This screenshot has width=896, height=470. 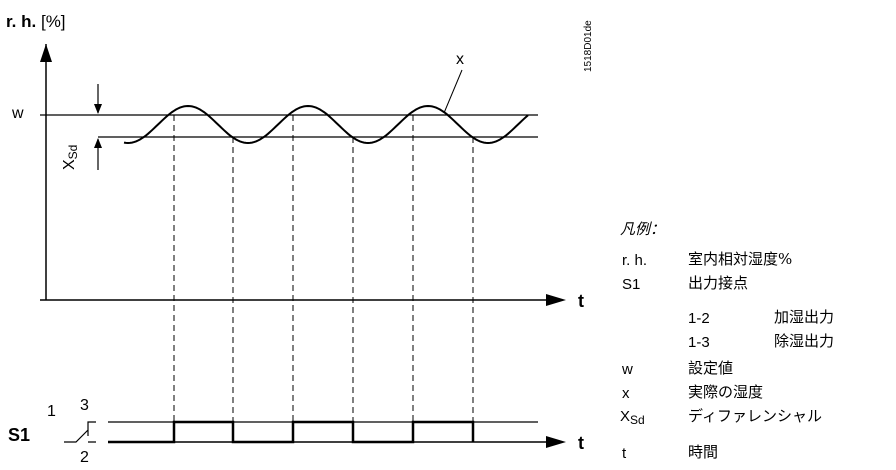 What do you see at coordinates (80, 432) in the screenshot?
I see `s1-contact-symbol` at bounding box center [80, 432].